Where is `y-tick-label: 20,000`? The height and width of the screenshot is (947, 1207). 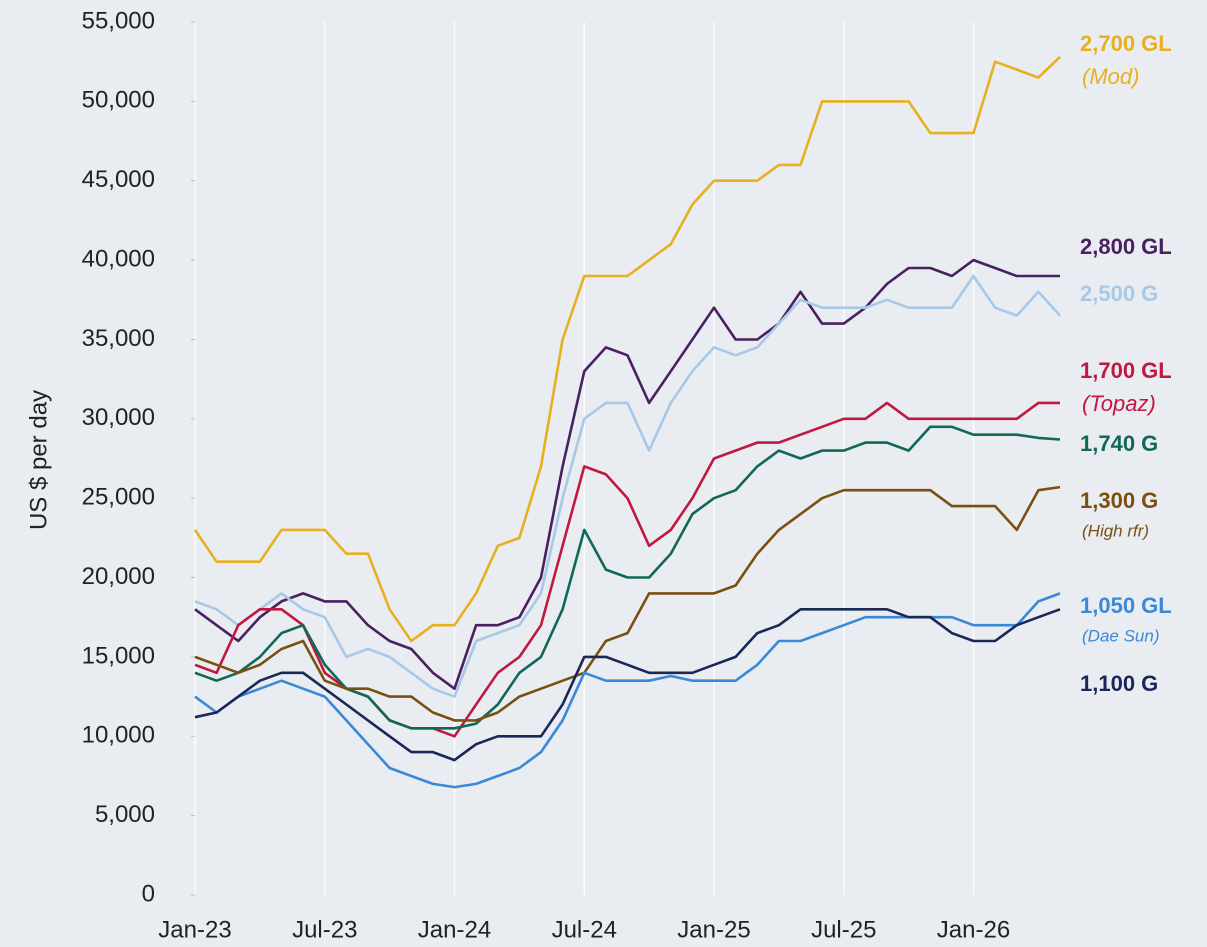 y-tick-label: 20,000 is located at coordinates (118, 576).